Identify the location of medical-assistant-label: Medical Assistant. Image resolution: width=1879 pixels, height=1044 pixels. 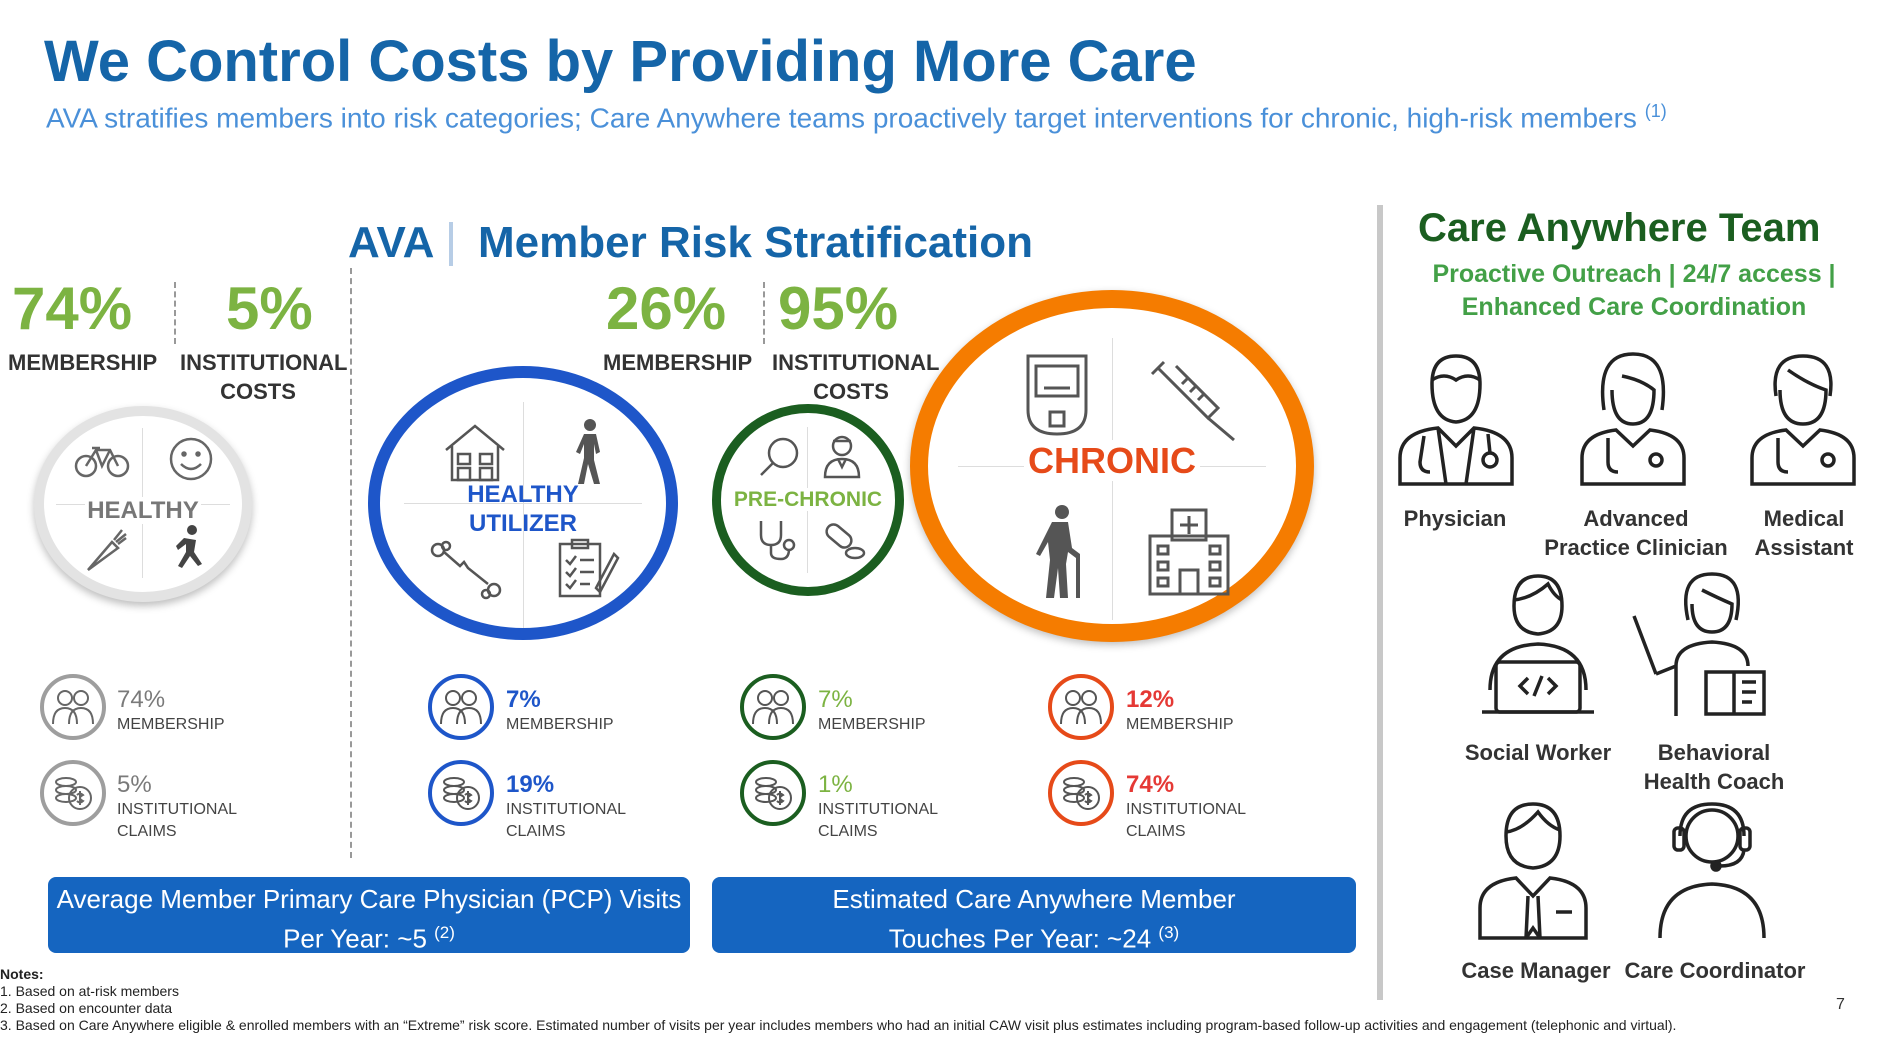
(1804, 533).